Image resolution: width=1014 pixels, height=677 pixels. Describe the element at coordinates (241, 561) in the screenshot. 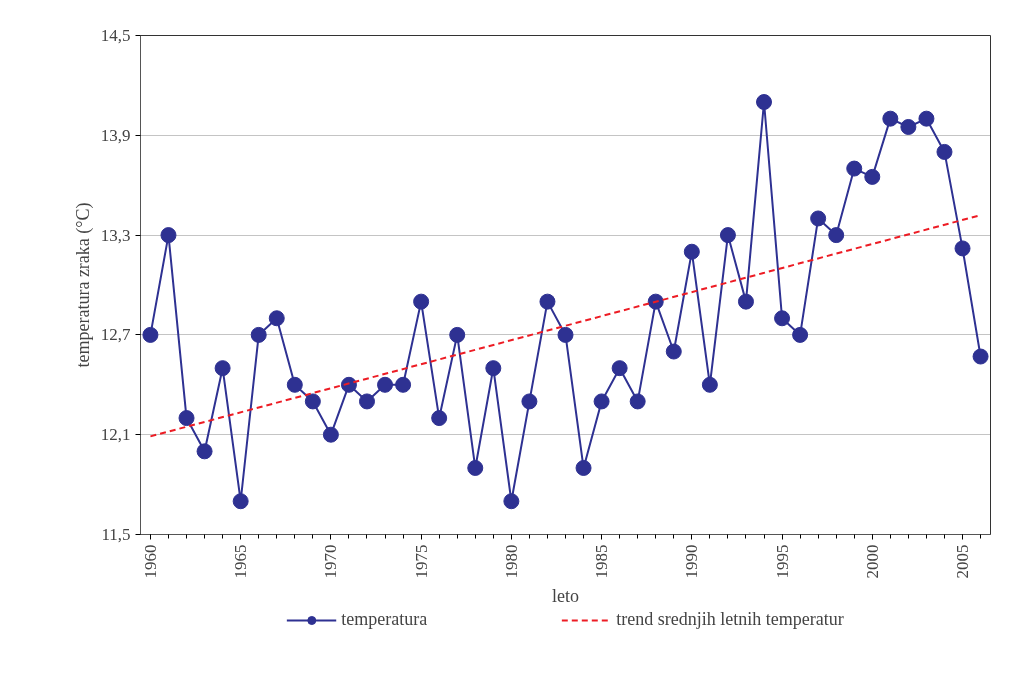

I see `x-tick-label: 1965` at that location.